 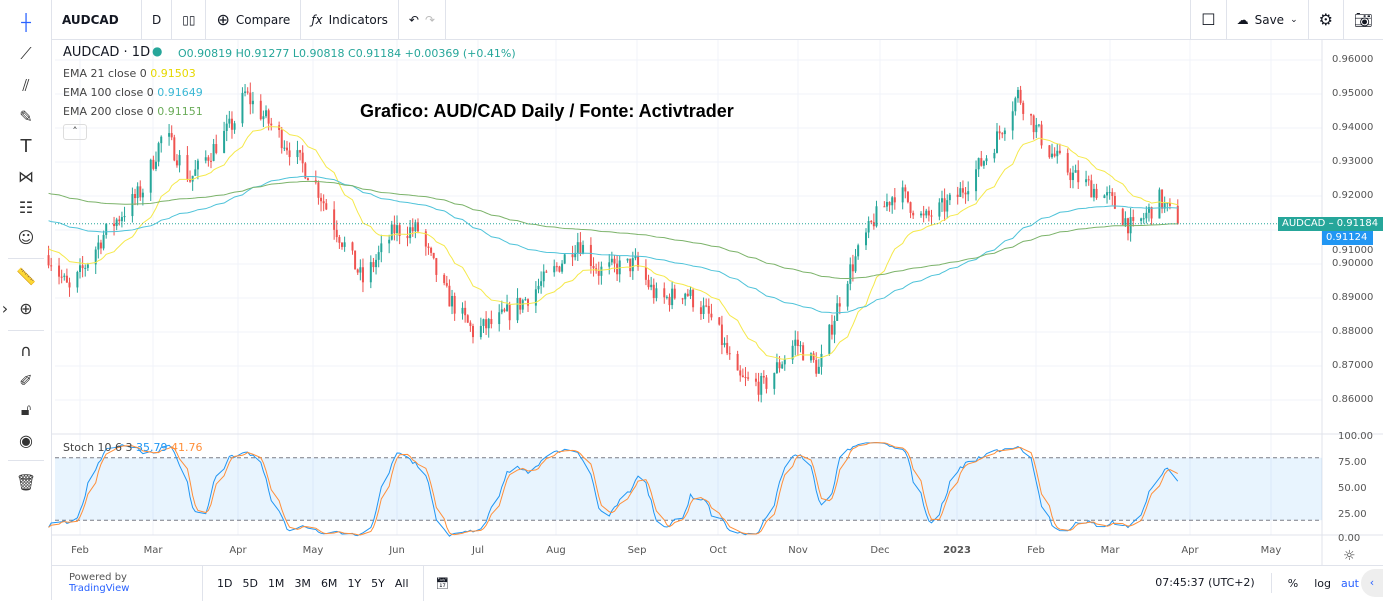 I want to click on indicators-button: ƒx Indicators, so click(x=350, y=20).